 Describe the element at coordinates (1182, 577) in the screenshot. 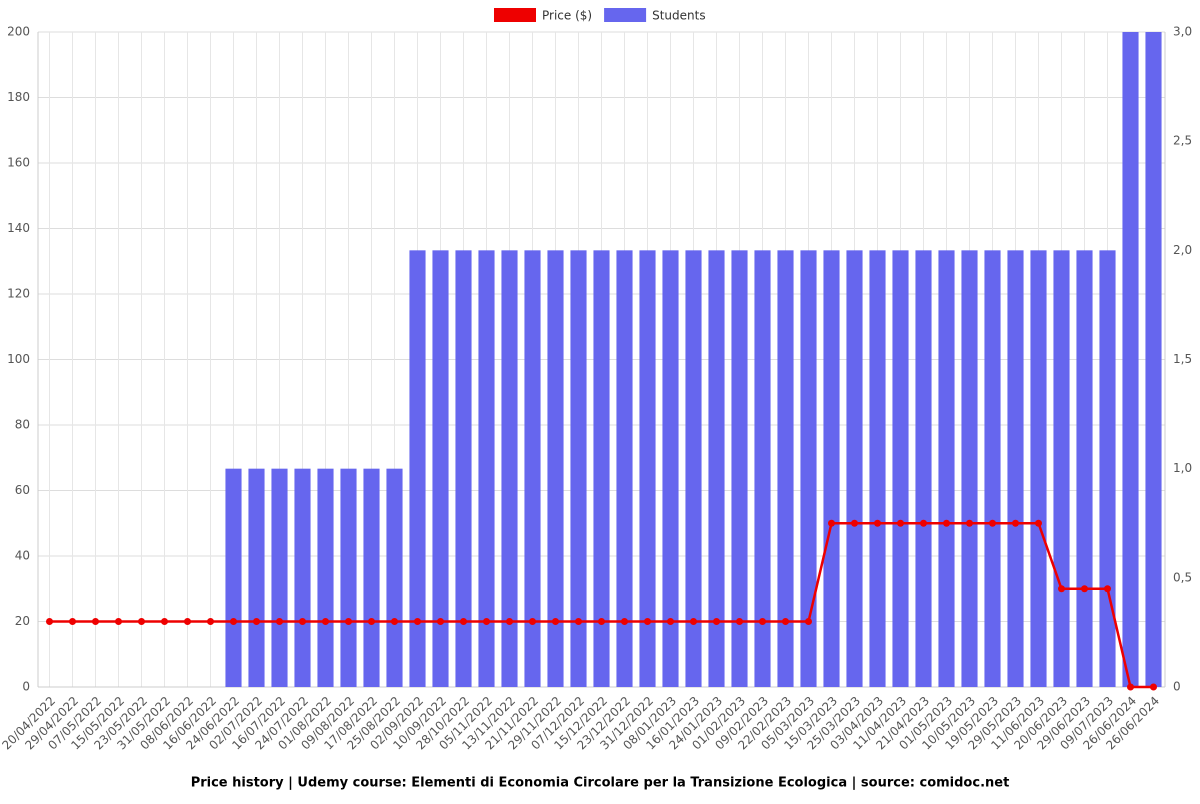

I see `y2-tick-label: 0,5` at that location.